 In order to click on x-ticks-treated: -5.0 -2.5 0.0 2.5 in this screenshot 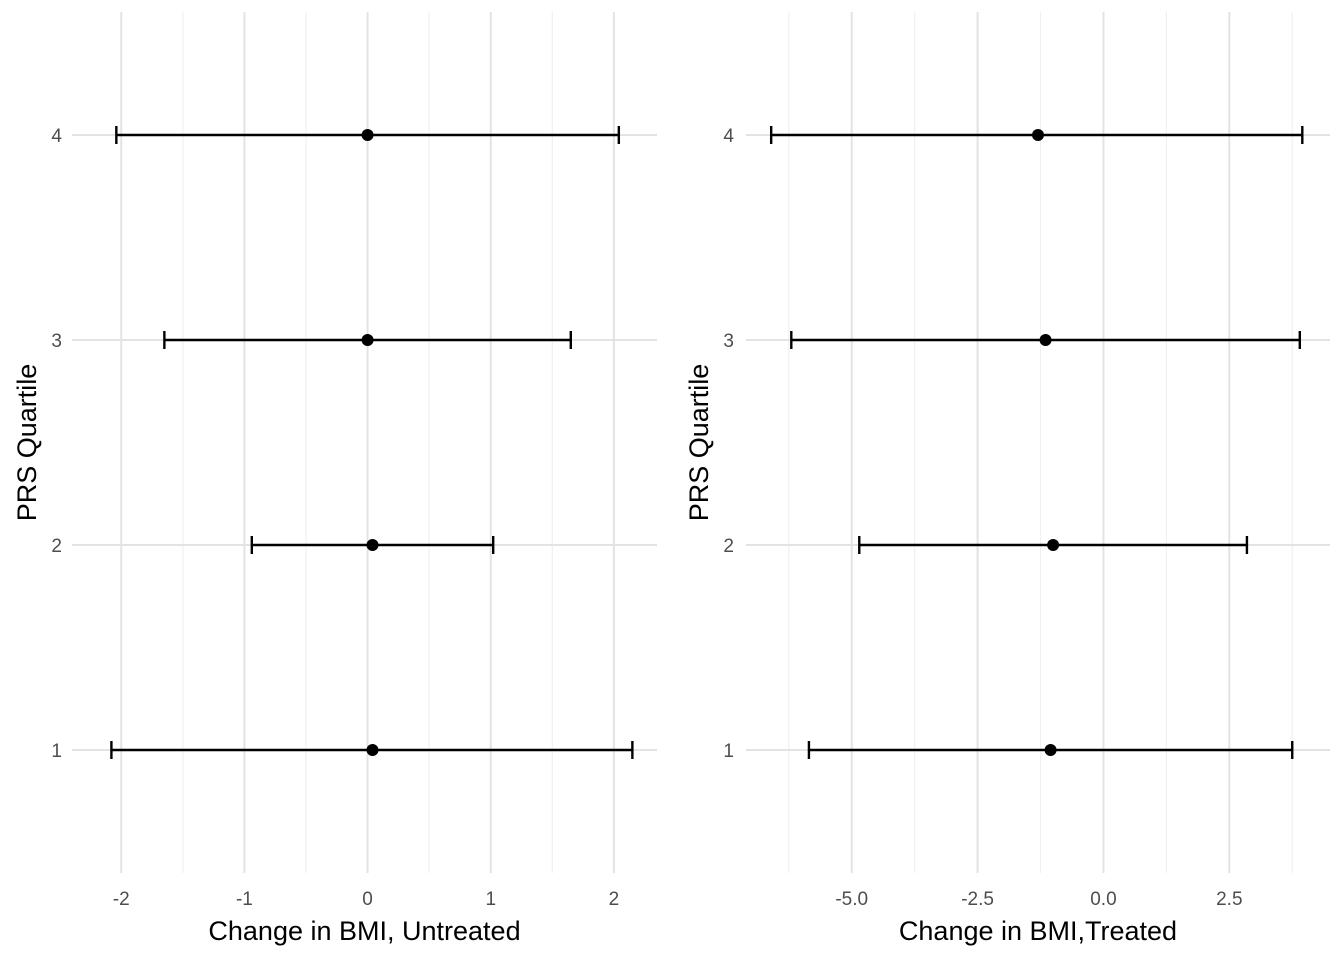, I will do `click(1038, 899)`.